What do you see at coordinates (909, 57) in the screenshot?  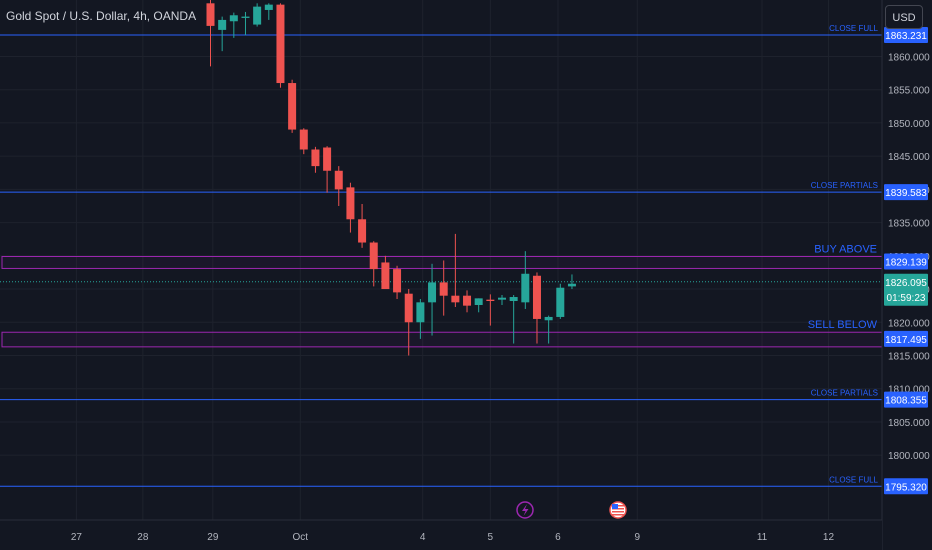 I see `y-tick-label: 1860.000` at bounding box center [909, 57].